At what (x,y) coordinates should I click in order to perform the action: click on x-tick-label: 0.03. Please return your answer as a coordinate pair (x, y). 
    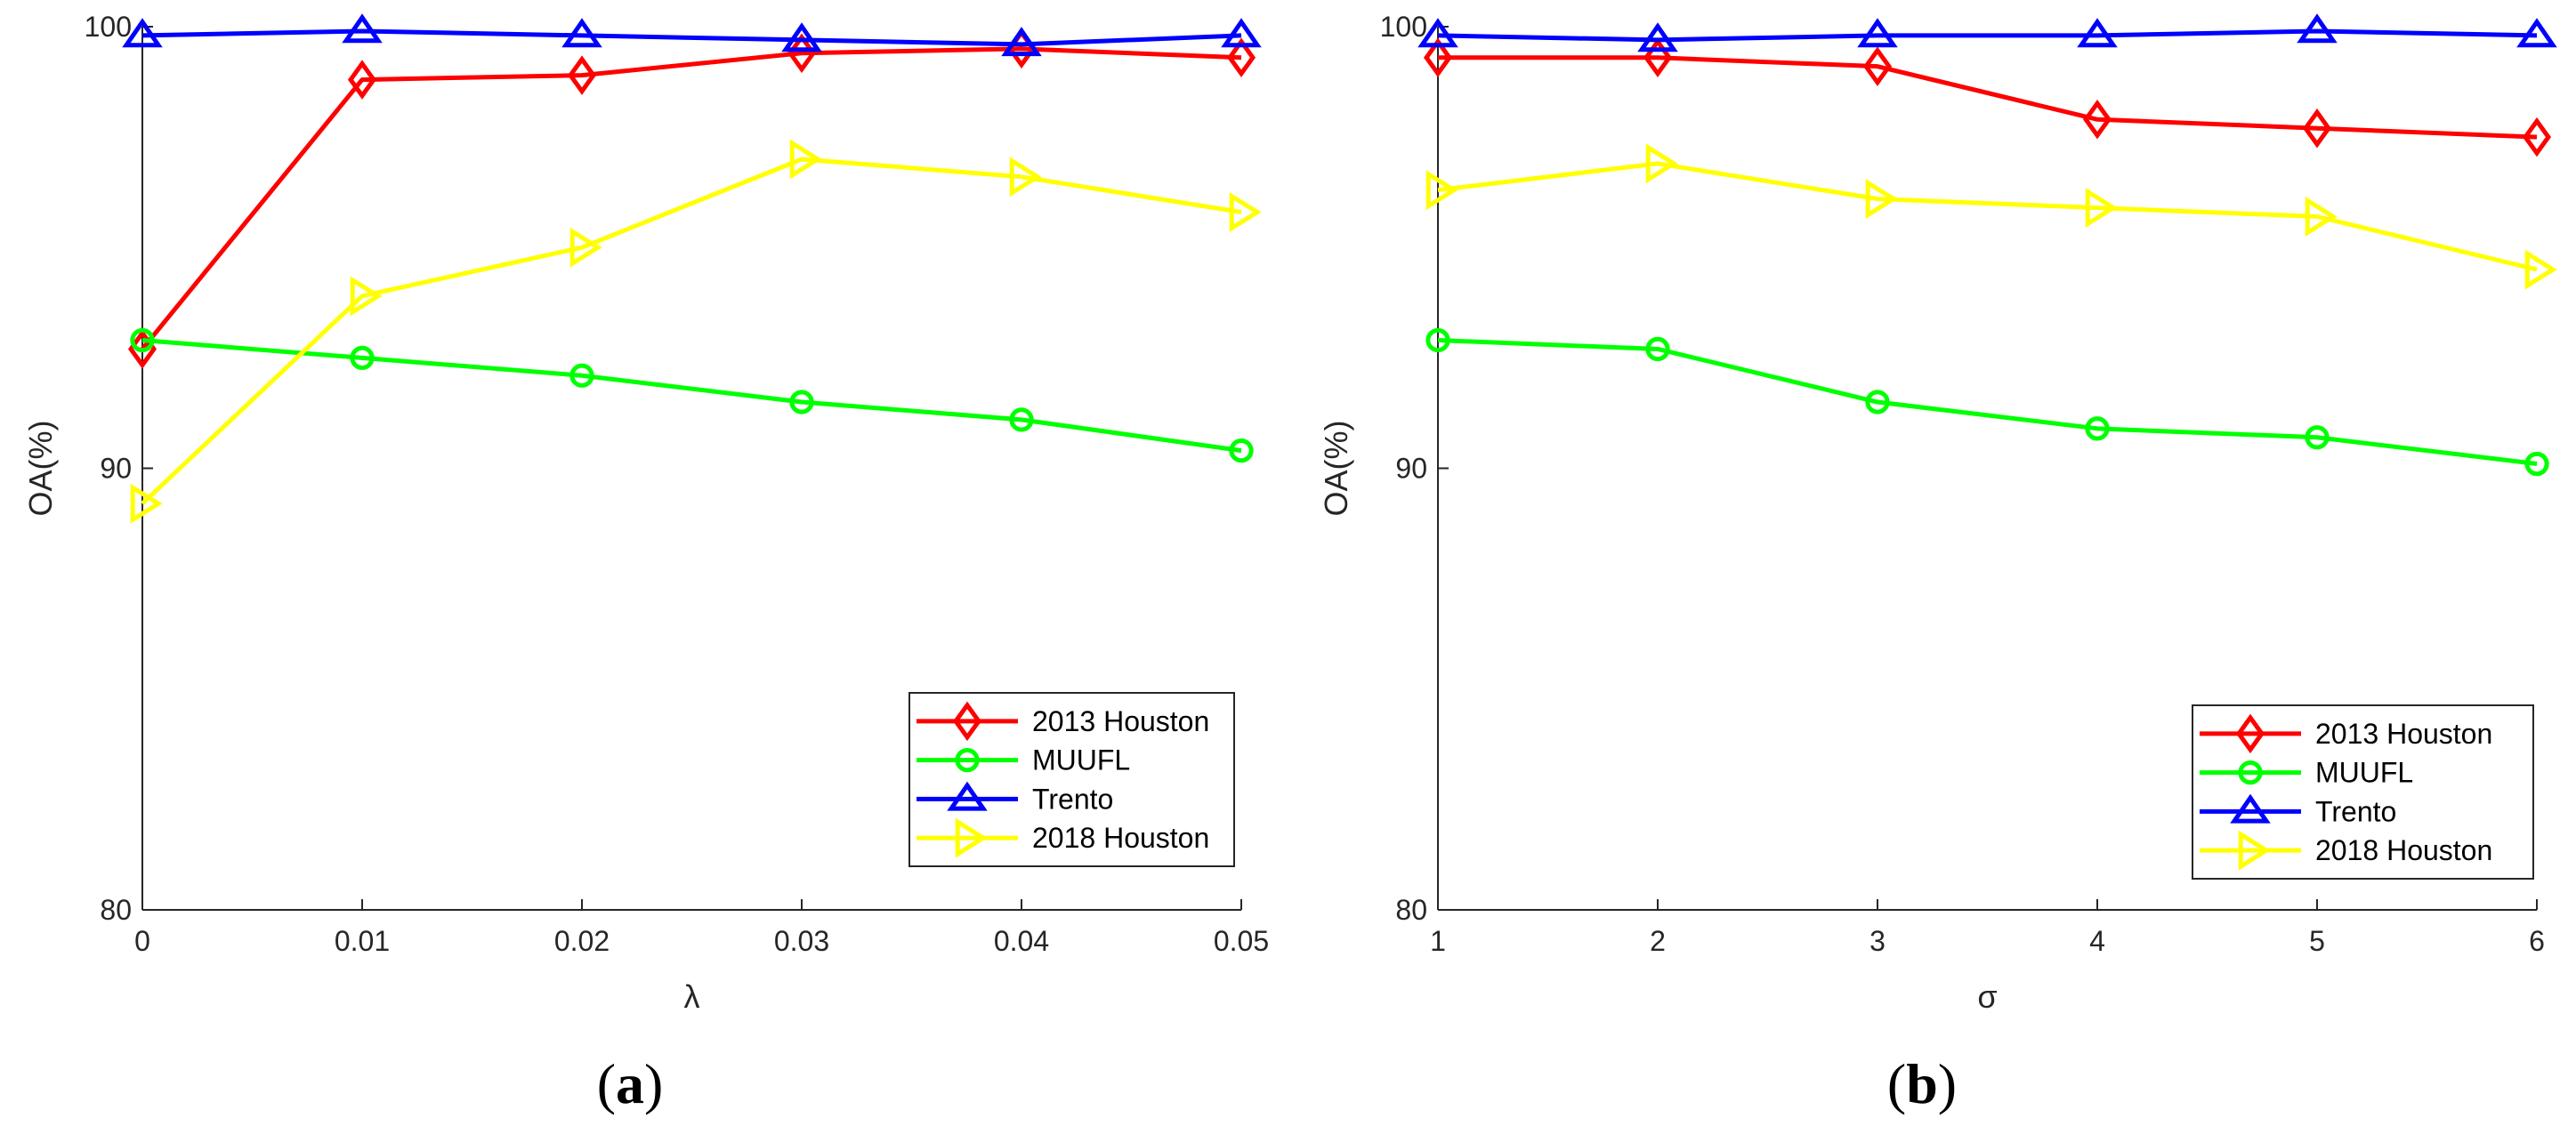
    Looking at the image, I should click on (801, 941).